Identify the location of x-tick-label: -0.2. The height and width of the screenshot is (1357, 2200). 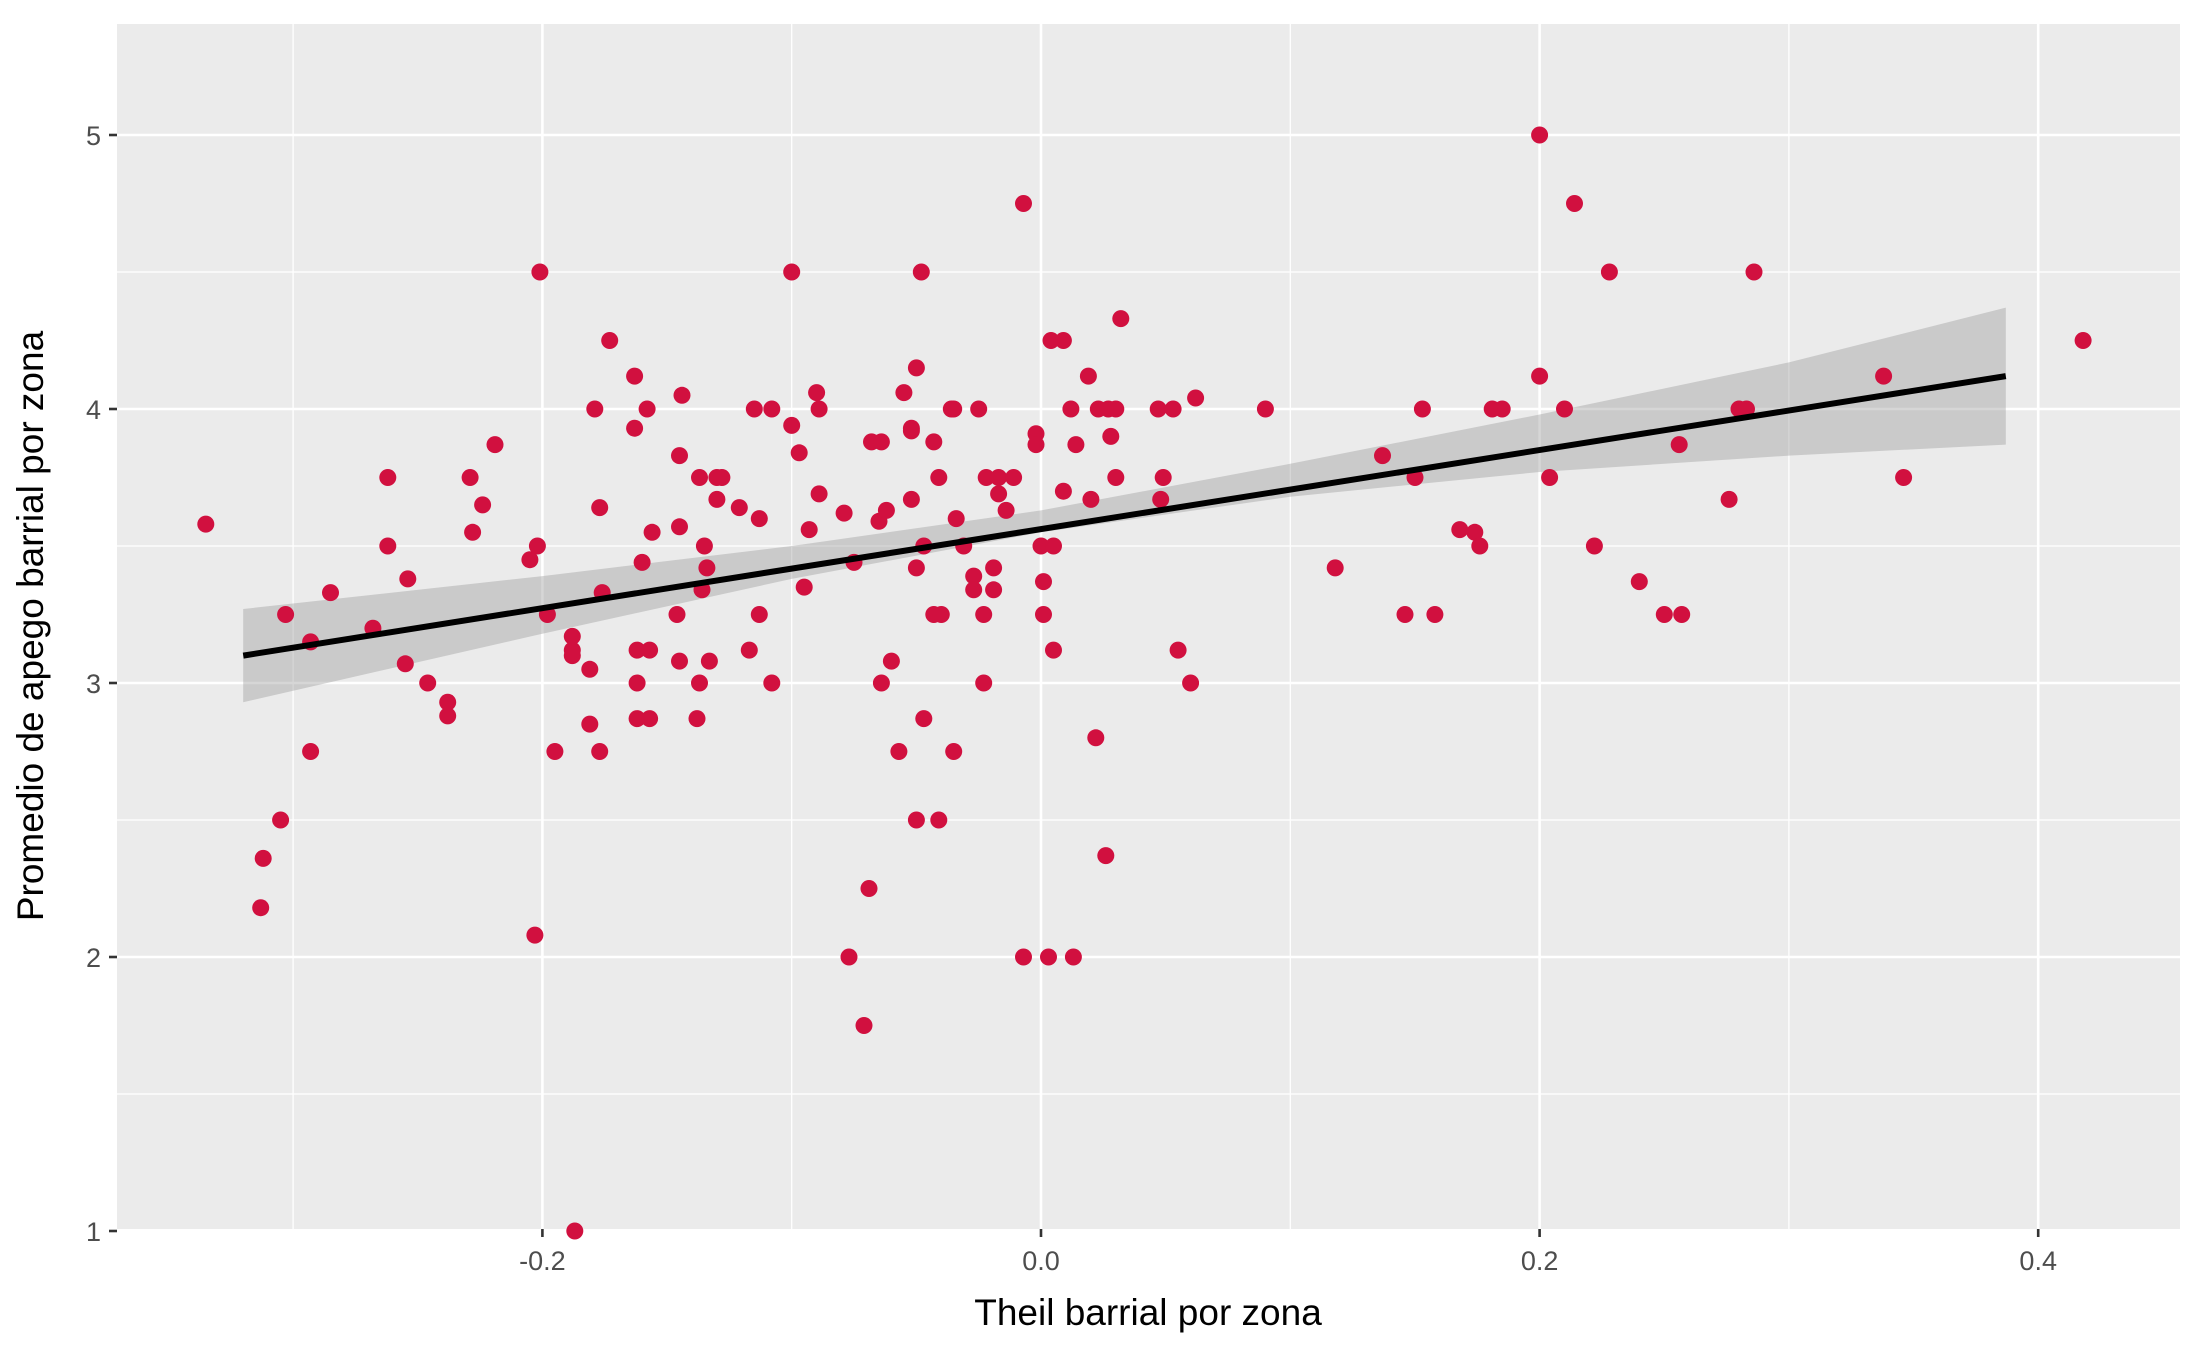
(542, 1261).